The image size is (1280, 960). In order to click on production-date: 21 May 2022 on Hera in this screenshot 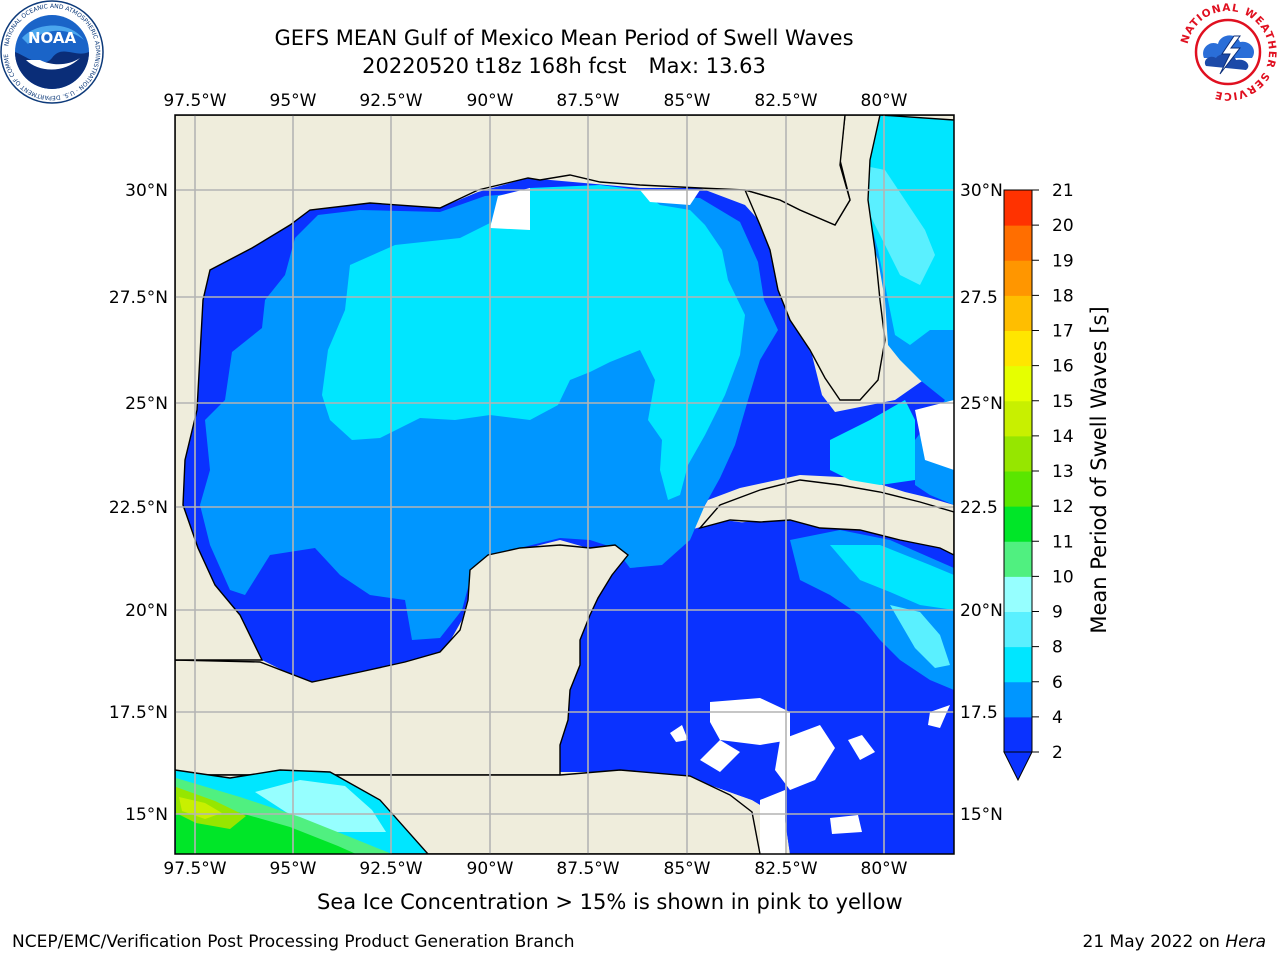, I will do `click(1175, 942)`.